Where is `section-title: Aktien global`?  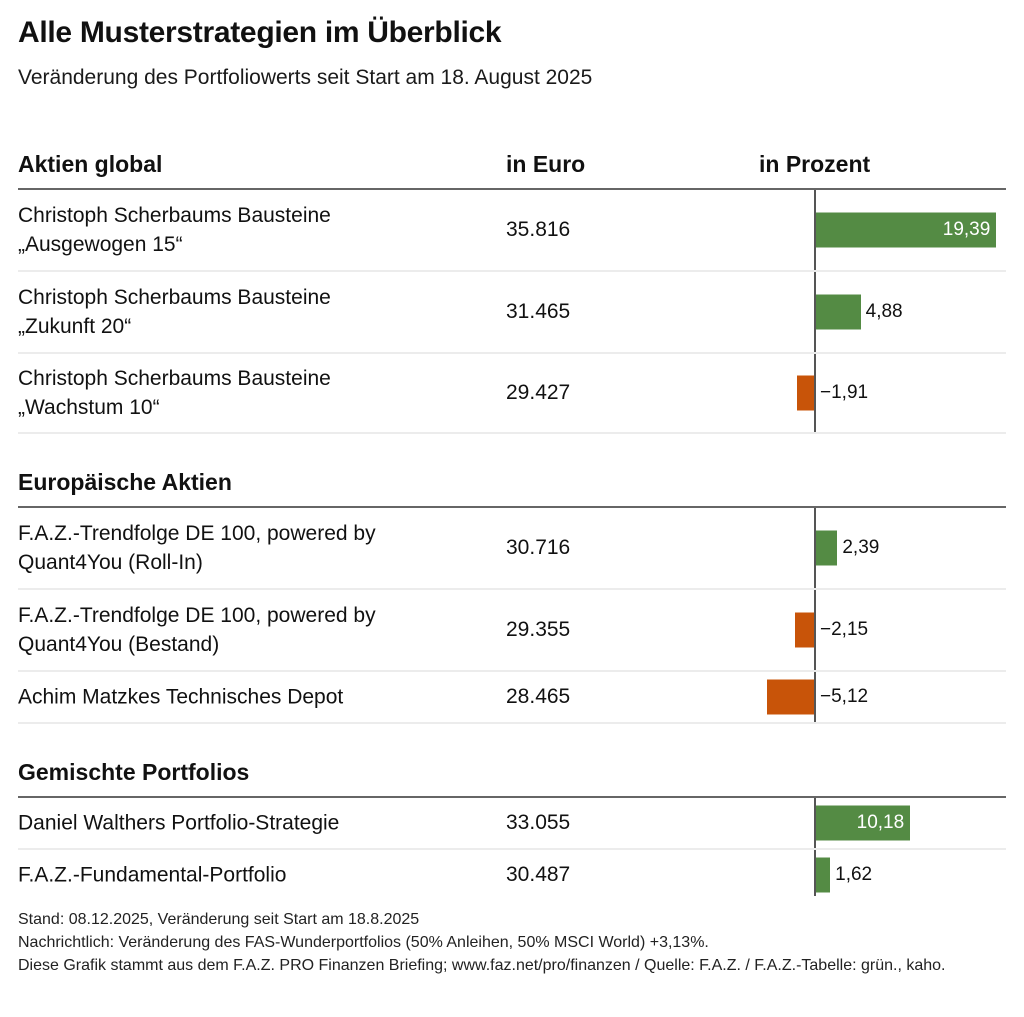 section-title: Aktien global is located at coordinates (90, 164).